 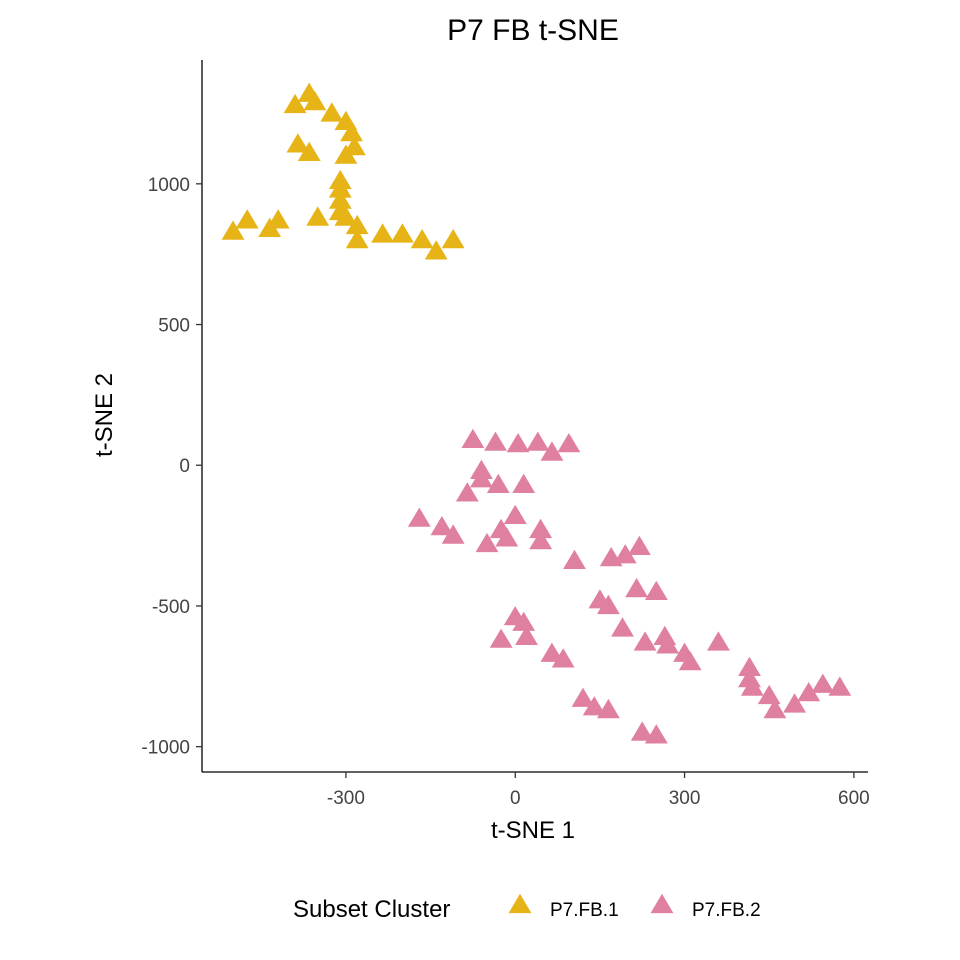 What do you see at coordinates (662, 903) in the screenshot?
I see `legend-key-P7.FB.2` at bounding box center [662, 903].